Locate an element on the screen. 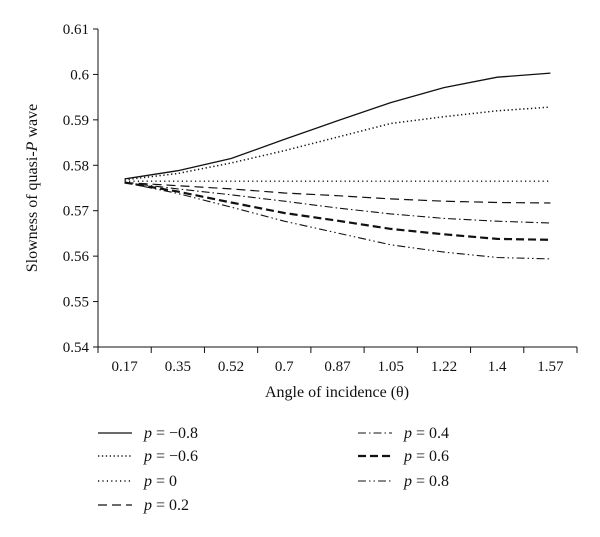 This screenshot has width=600, height=537. y-axis-title-prefix: Slowness of quasi- is located at coordinates (32, 211).